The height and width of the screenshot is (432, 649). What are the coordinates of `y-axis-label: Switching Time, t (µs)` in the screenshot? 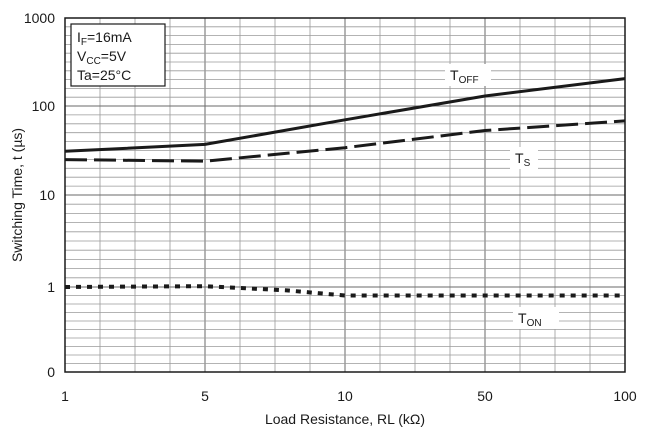 It's located at (17, 195).